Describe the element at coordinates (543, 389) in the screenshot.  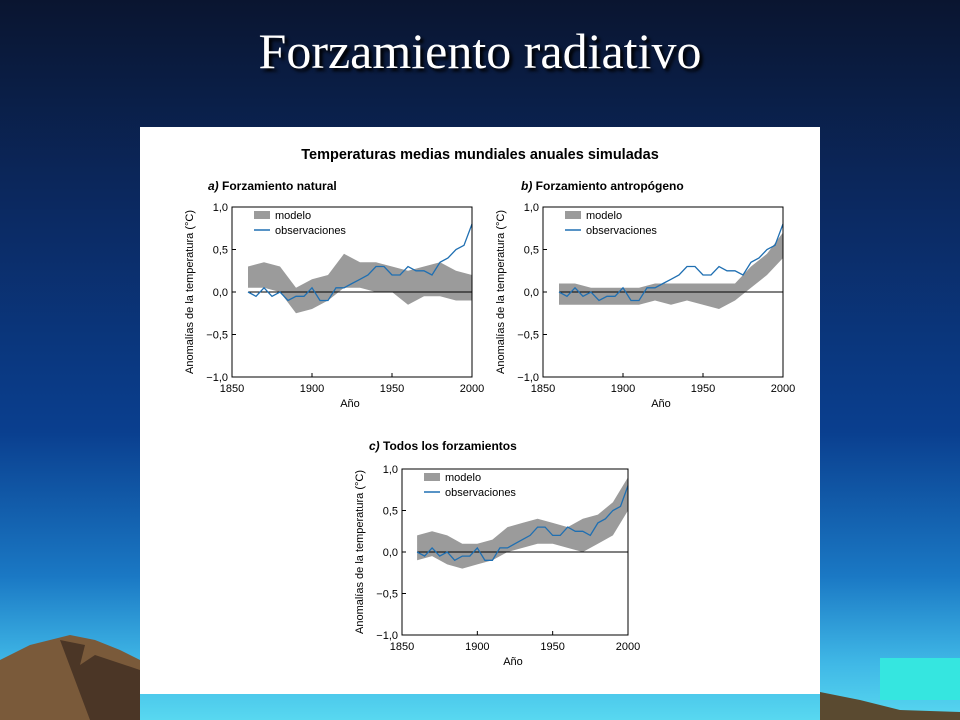
I see `chart-2-xtick-label: 1850` at that location.